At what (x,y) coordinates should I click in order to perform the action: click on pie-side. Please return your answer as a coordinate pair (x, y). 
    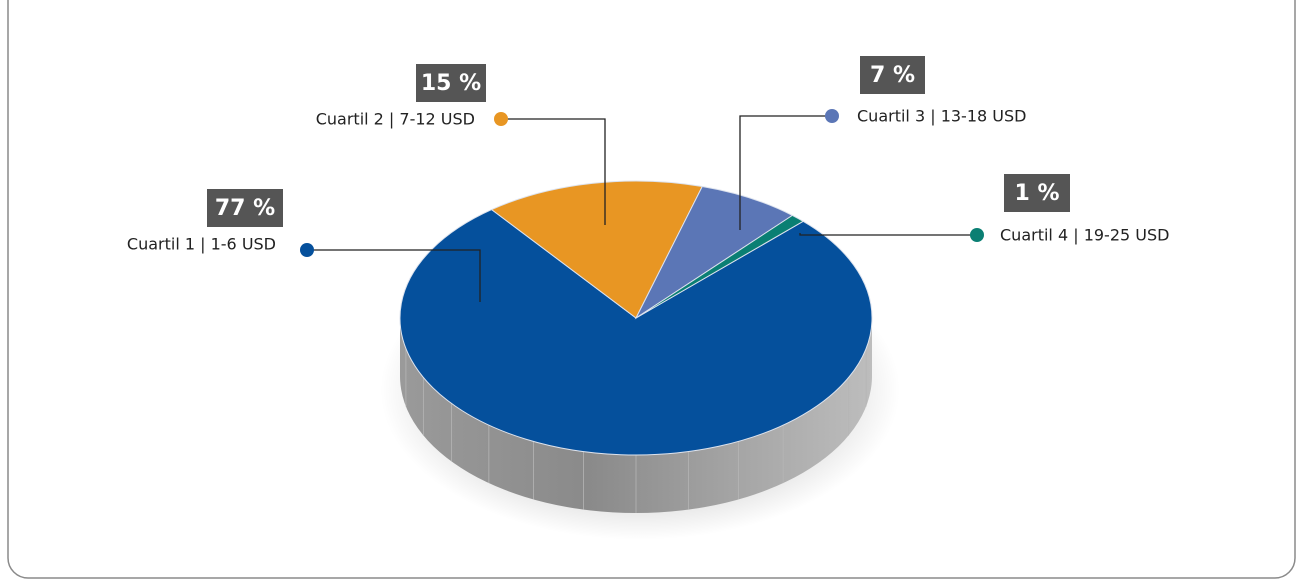
    Looking at the image, I should click on (636, 415).